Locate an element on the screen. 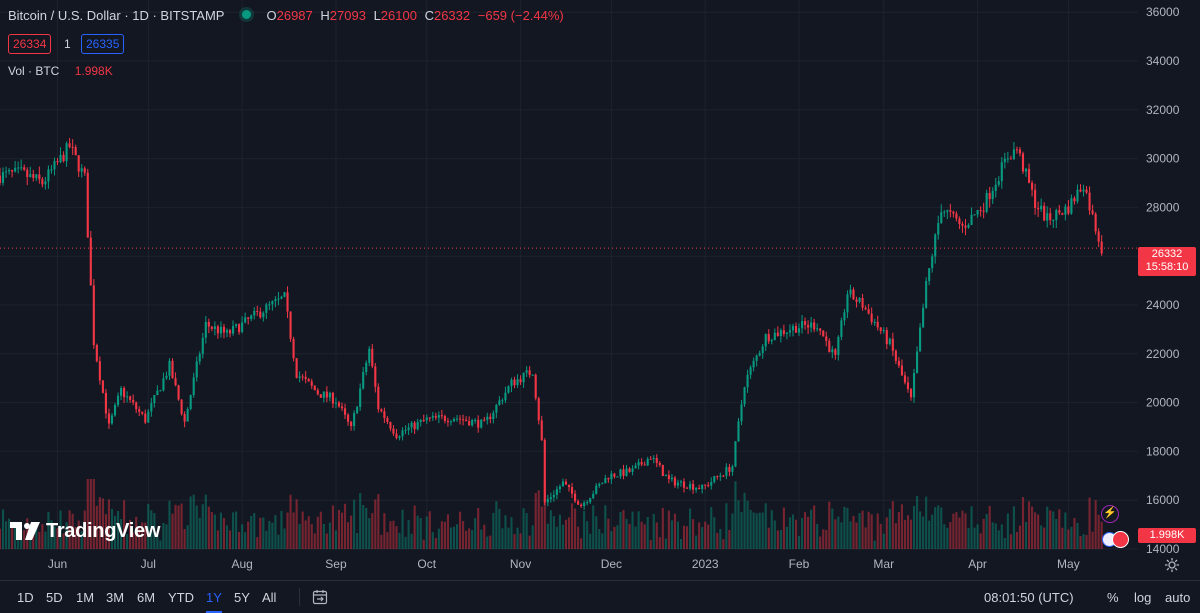 This screenshot has width=1200, height=613. y-tick-label: 16000 is located at coordinates (1163, 500).